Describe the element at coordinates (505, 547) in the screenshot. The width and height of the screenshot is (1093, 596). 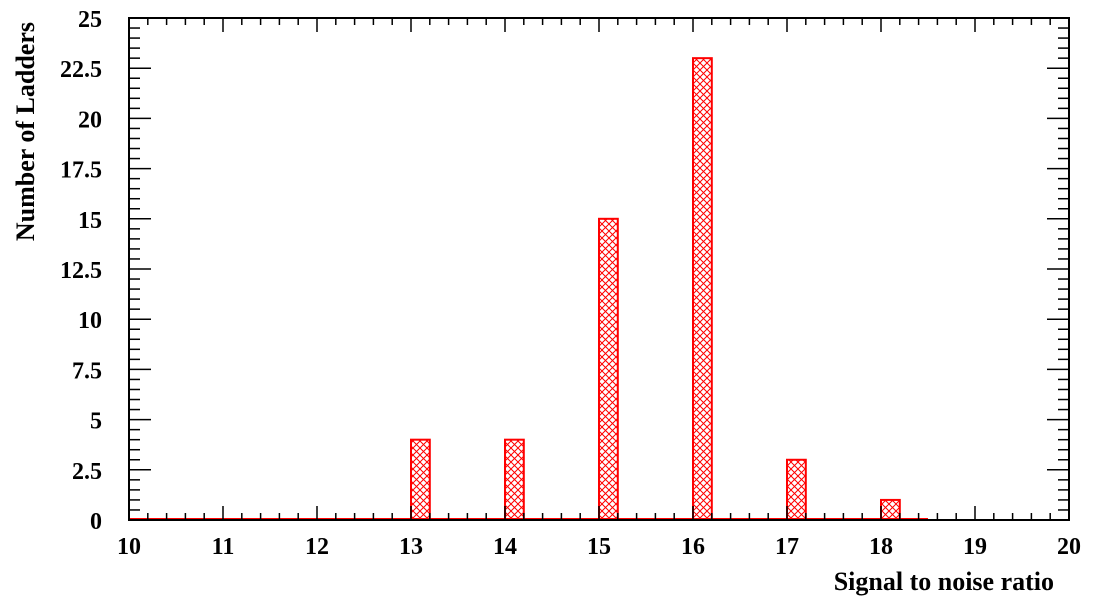
I see `x-tick-label: 14` at that location.